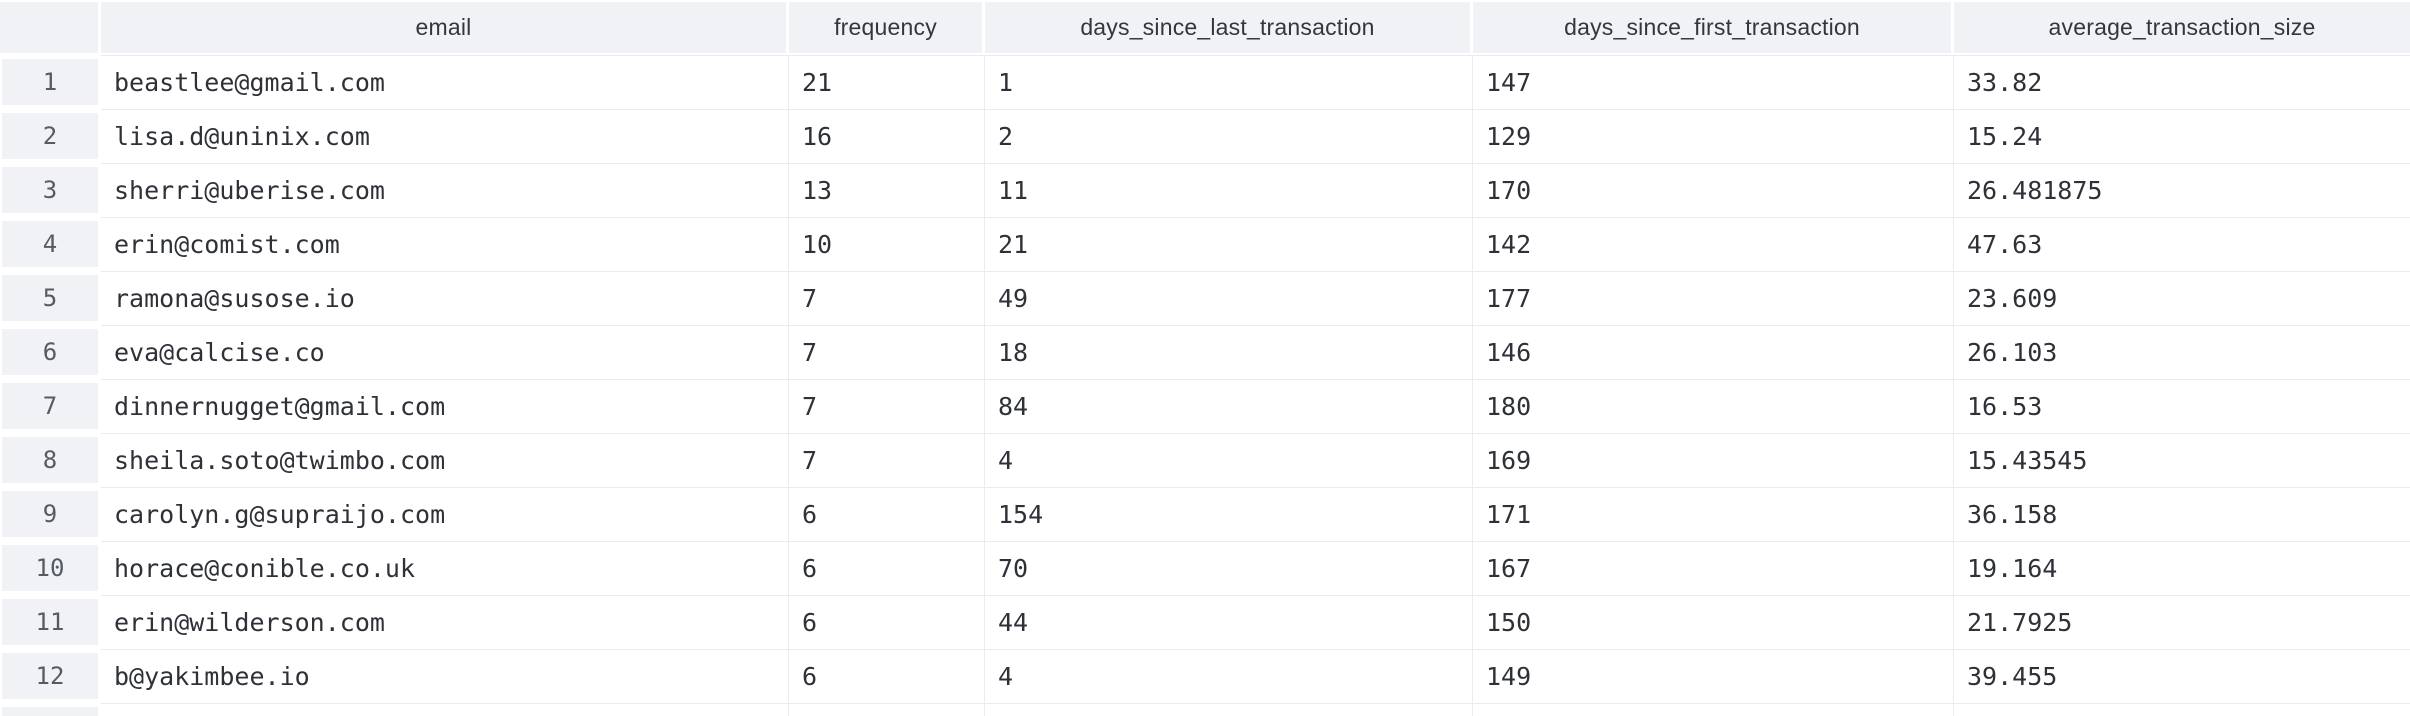 This screenshot has width=2410, height=716. Describe the element at coordinates (887, 190) in the screenshot. I see `cell-frequency: 13` at that location.